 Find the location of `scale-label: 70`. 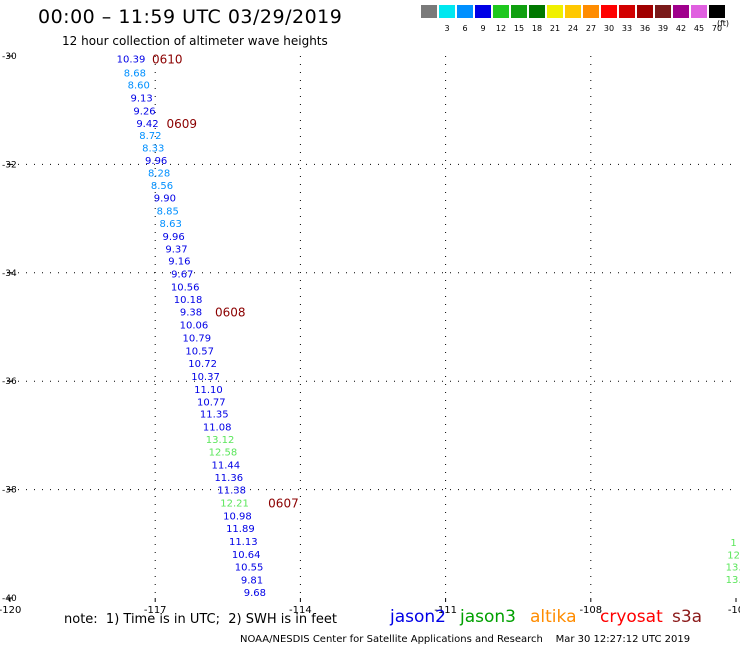

scale-label: 70 is located at coordinates (717, 28).